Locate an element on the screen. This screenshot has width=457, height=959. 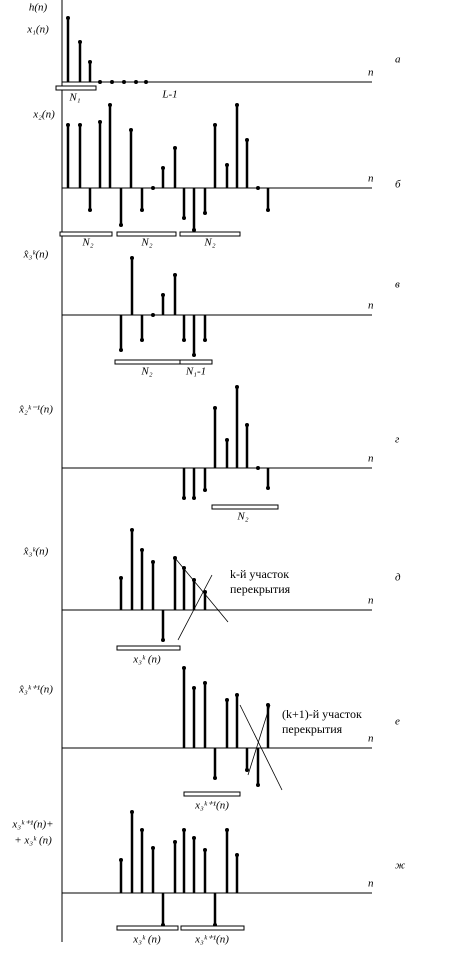
signal-label: x₂(n) is located at coordinates (43, 115).